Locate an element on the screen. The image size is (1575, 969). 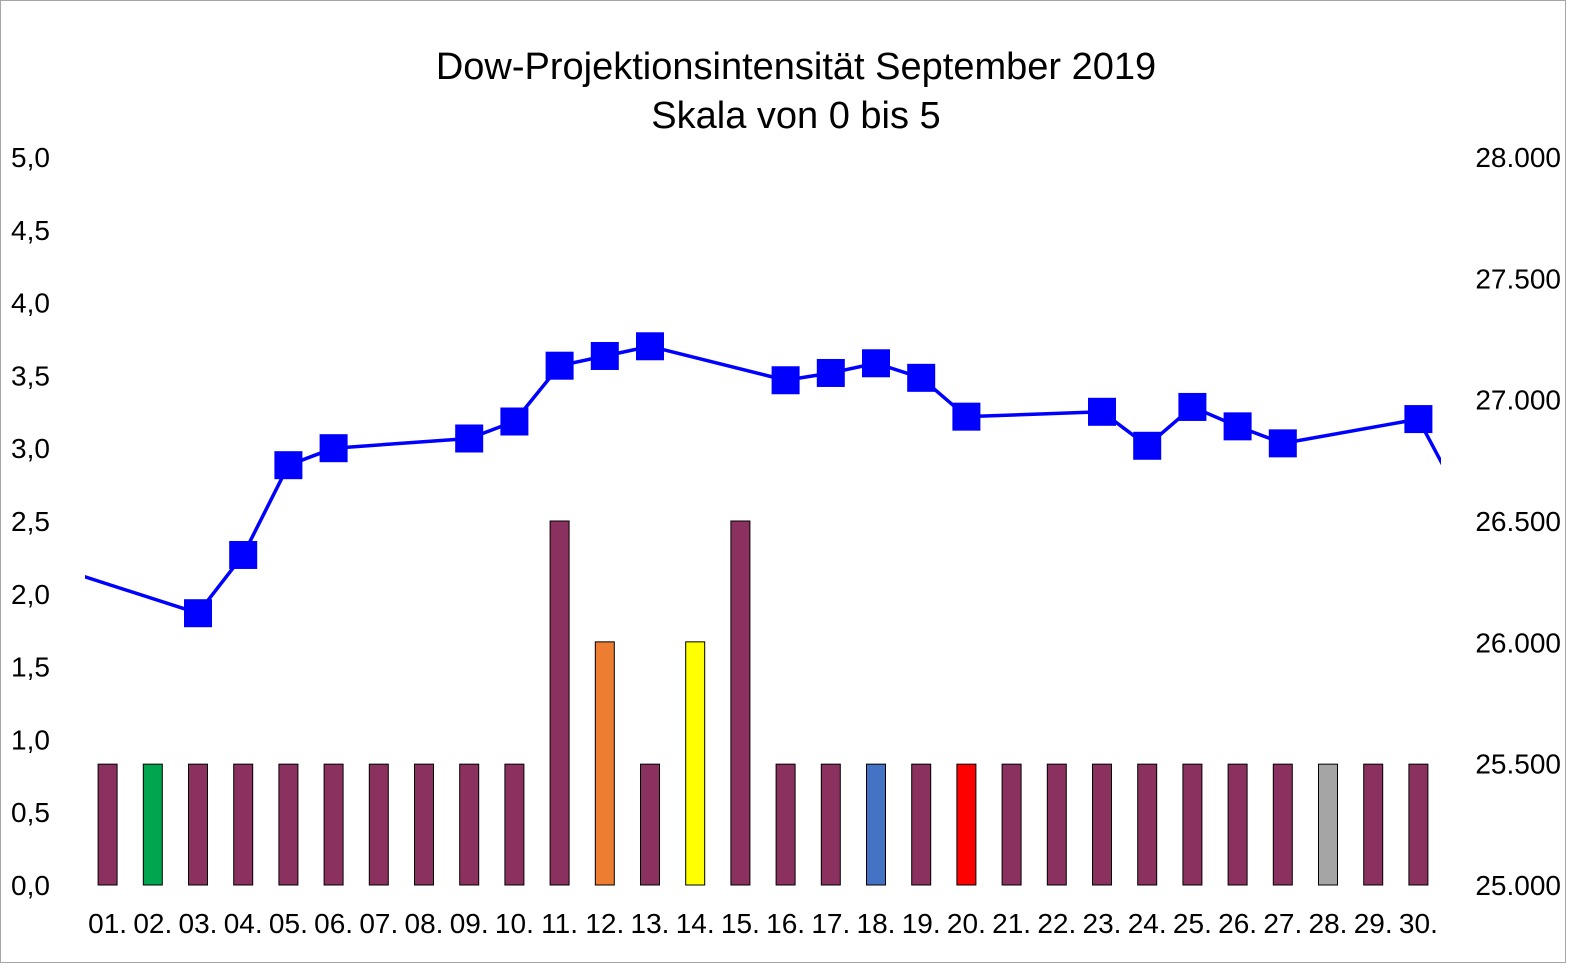
y-tick-label: 3,5 is located at coordinates (30, 375).